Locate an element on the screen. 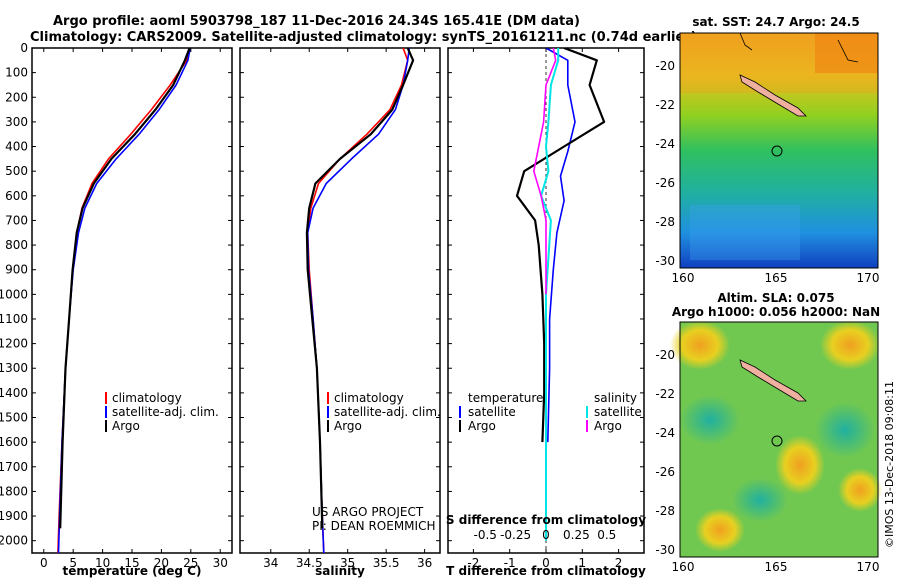  x-tick-label: 35.5 is located at coordinates (386, 563).